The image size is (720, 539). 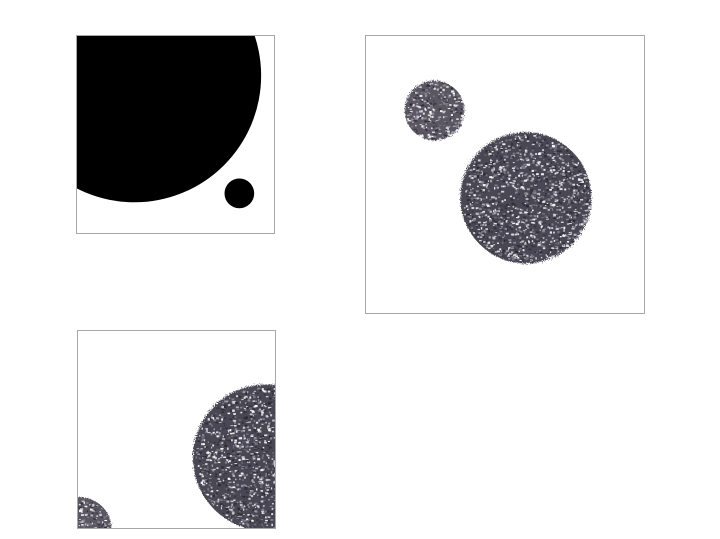 I want to click on small-solid-circle, so click(x=239, y=193).